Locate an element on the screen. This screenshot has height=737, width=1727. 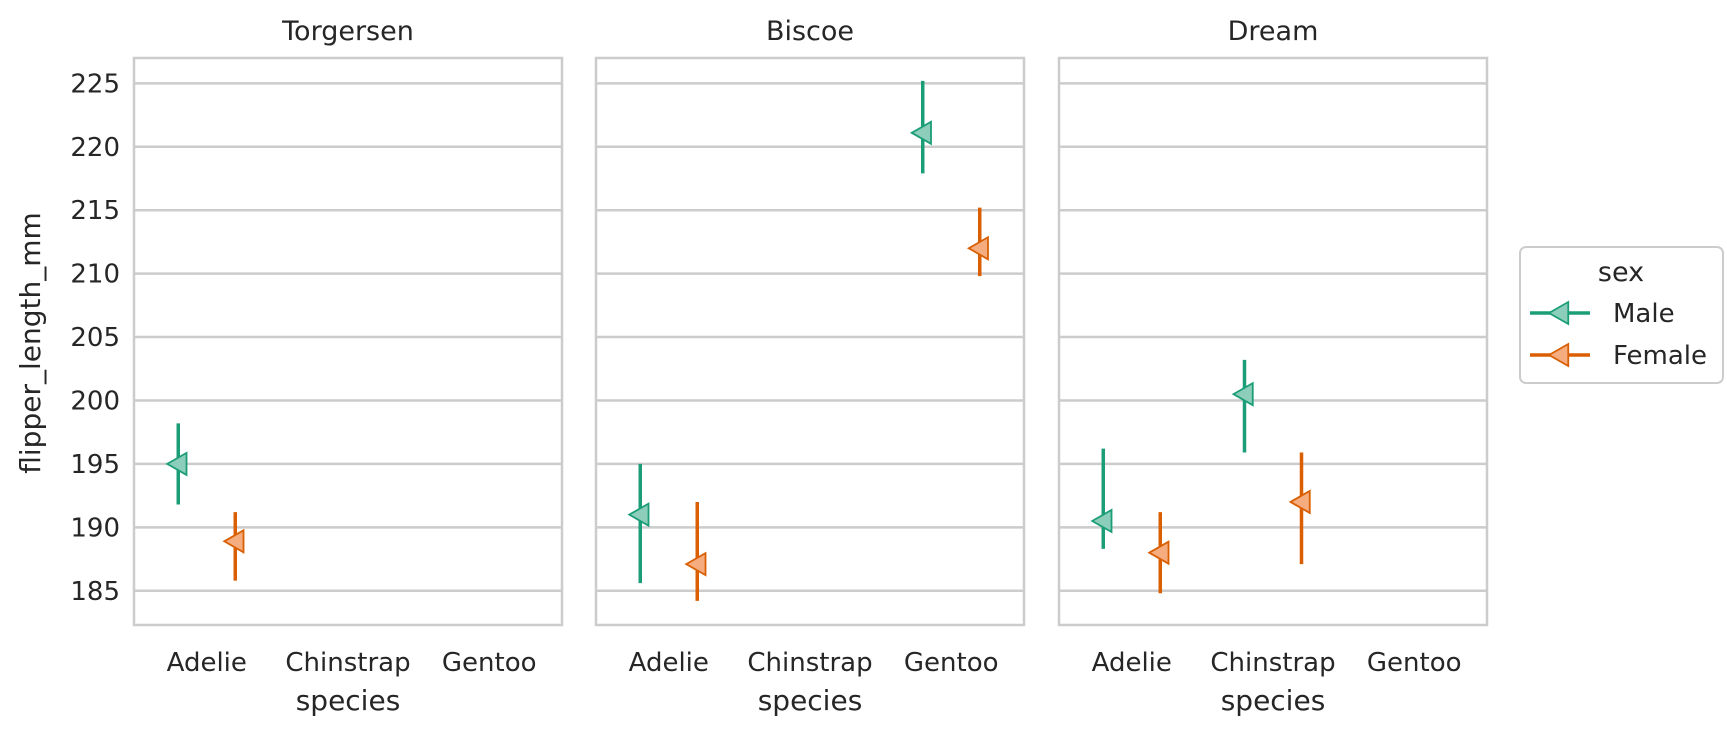
y-tick-label: 215 is located at coordinates (95, 211).